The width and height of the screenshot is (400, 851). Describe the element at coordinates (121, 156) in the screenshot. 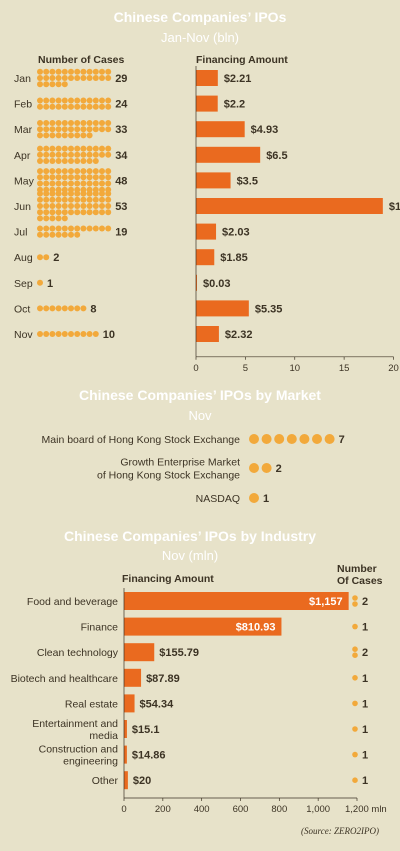

I see `cases-label: 34` at that location.